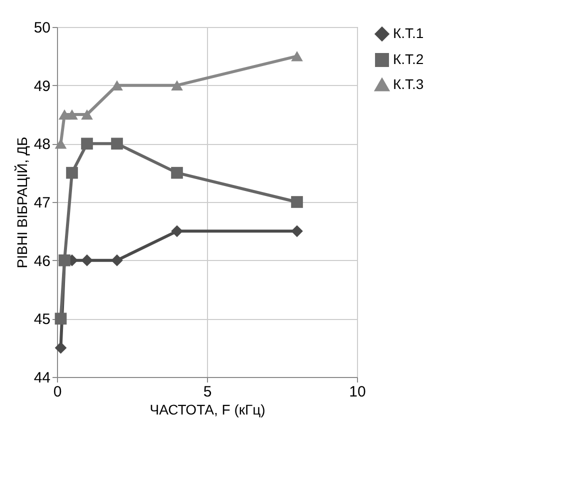 Image resolution: width=567 pixels, height=477 pixels. I want to click on y-tick-label: 47, so click(42, 203).